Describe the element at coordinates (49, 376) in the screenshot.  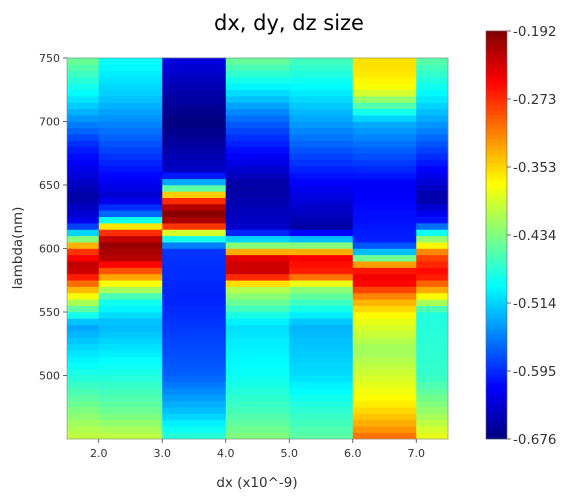
I see `y-tick-label: 500` at that location.